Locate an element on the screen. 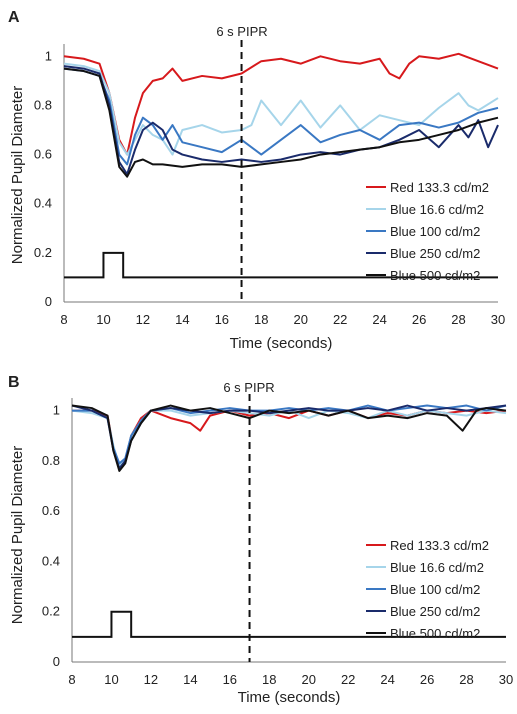 The height and width of the screenshot is (714, 517). panel-a-x-tick-label: 8 is located at coordinates (63, 319).